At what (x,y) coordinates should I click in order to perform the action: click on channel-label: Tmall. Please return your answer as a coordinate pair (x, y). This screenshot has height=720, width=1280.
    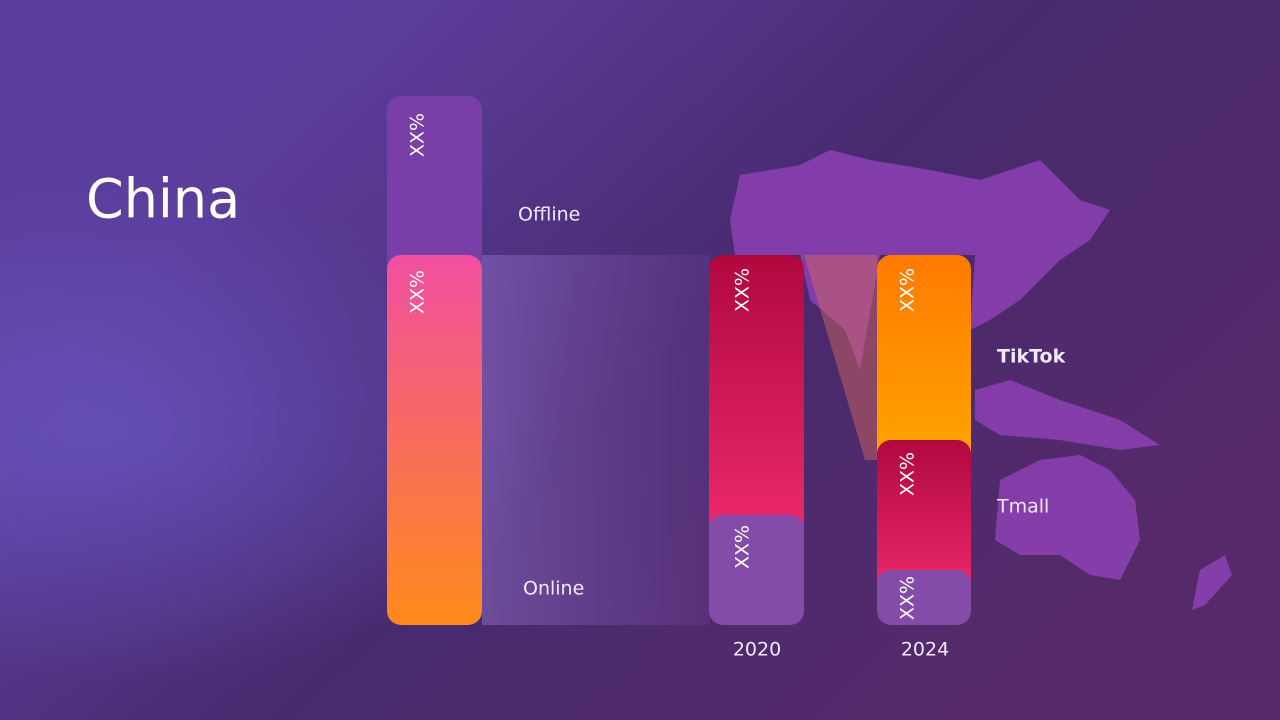
    Looking at the image, I should click on (1022, 507).